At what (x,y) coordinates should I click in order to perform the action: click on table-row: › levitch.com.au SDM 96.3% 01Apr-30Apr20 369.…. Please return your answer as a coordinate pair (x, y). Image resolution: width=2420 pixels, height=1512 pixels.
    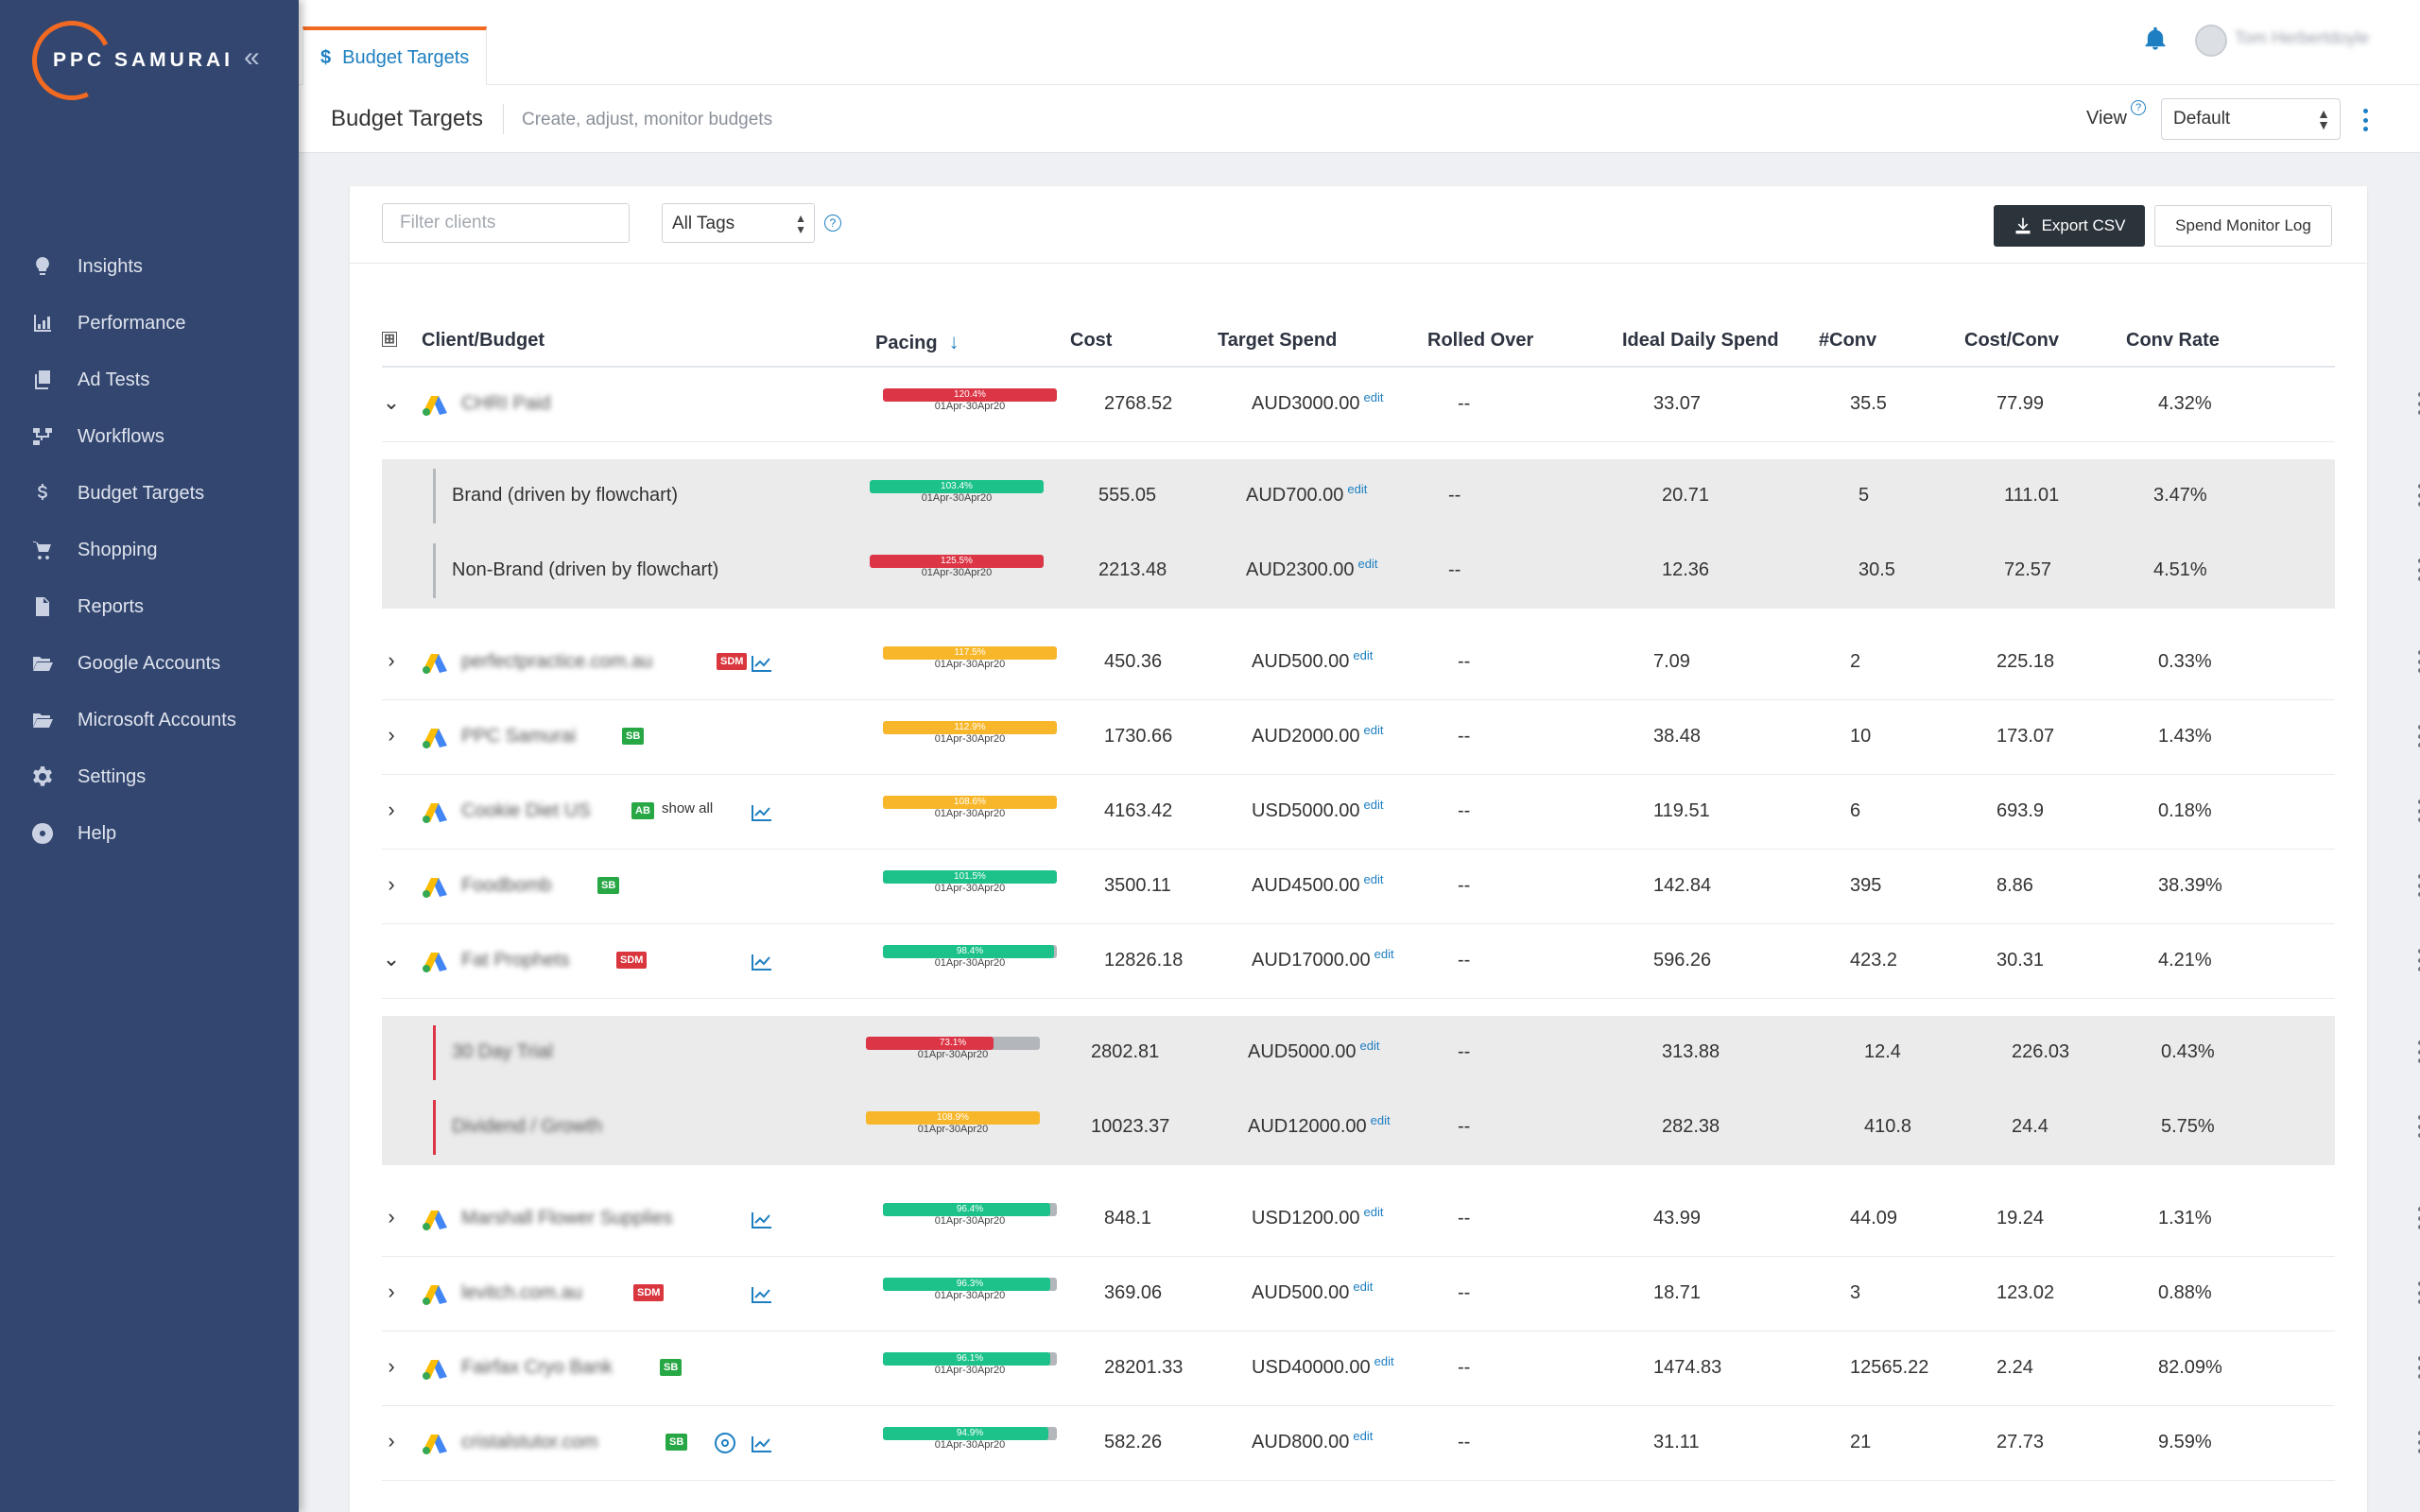
    Looking at the image, I should click on (1401, 1294).